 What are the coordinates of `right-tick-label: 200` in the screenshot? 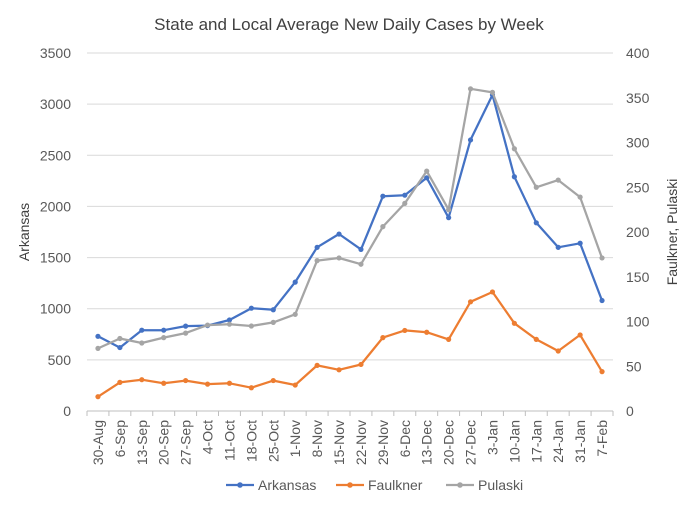 It's located at (638, 232).